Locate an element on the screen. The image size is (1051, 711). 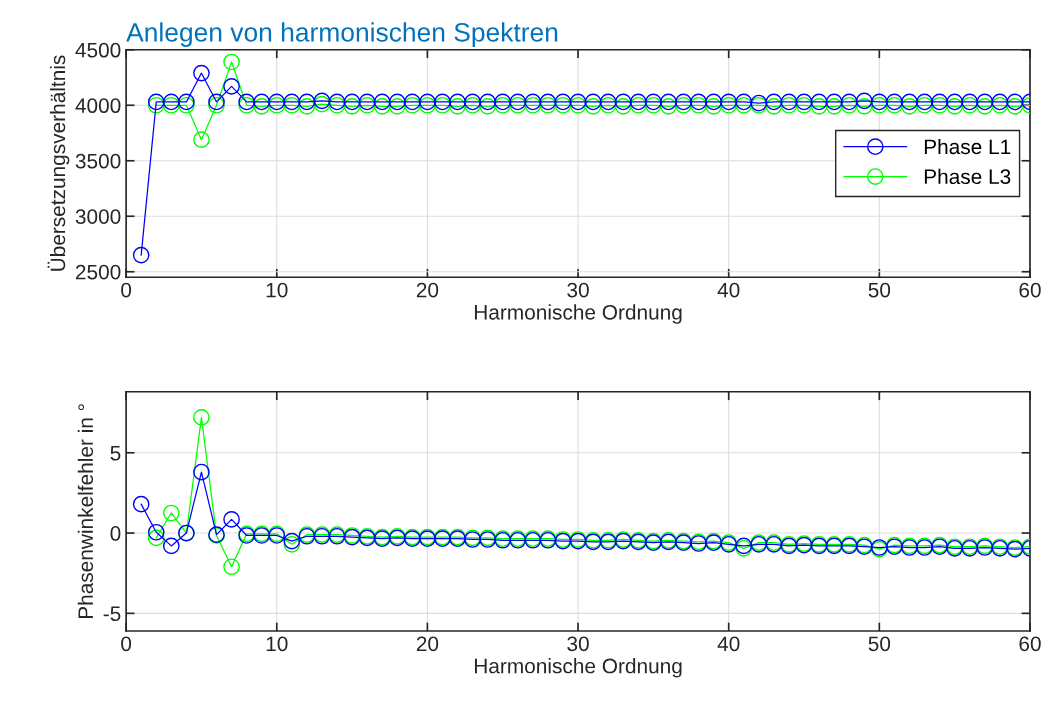
y-tick-label: 4500 is located at coordinates (98, 50).